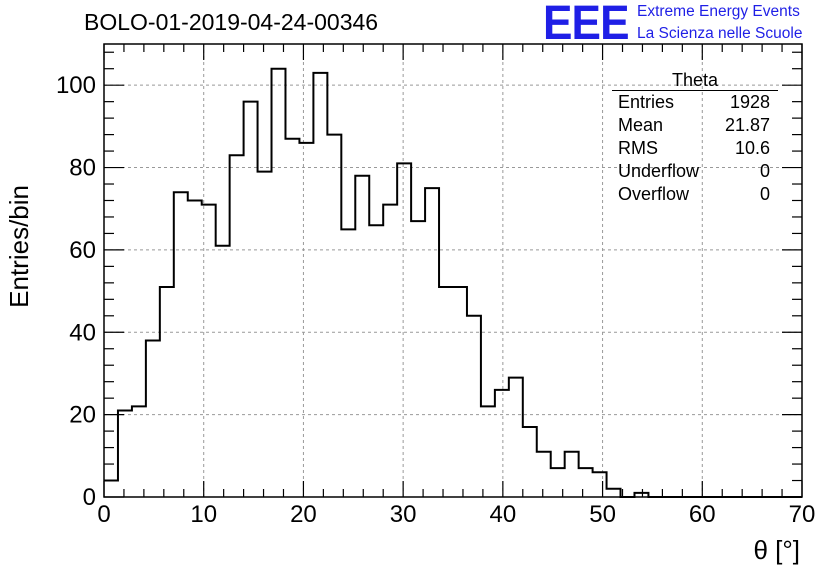  What do you see at coordinates (718, 11) in the screenshot?
I see `brand-line-1: Extreme Energy Events` at bounding box center [718, 11].